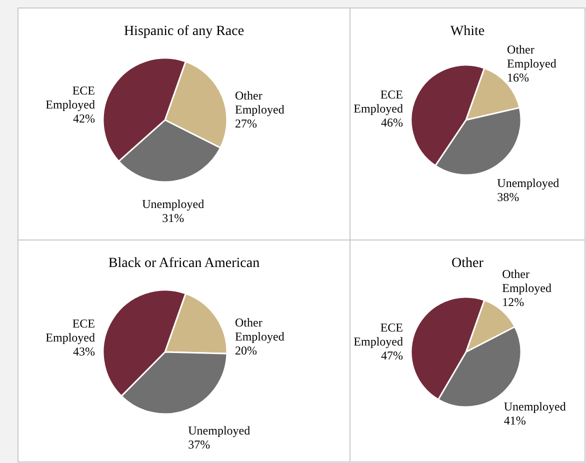  Describe the element at coordinates (184, 263) in the screenshot. I see `chart-title: Black or African American` at that location.